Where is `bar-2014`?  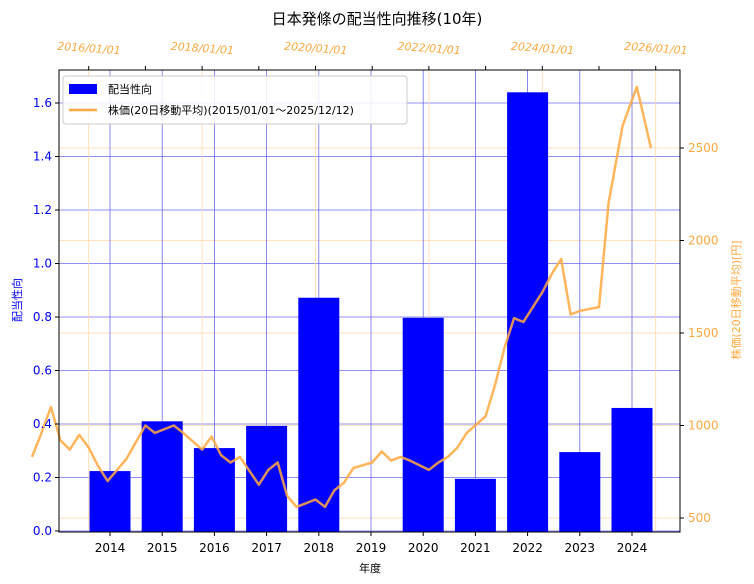 bar-2014 is located at coordinates (110, 501).